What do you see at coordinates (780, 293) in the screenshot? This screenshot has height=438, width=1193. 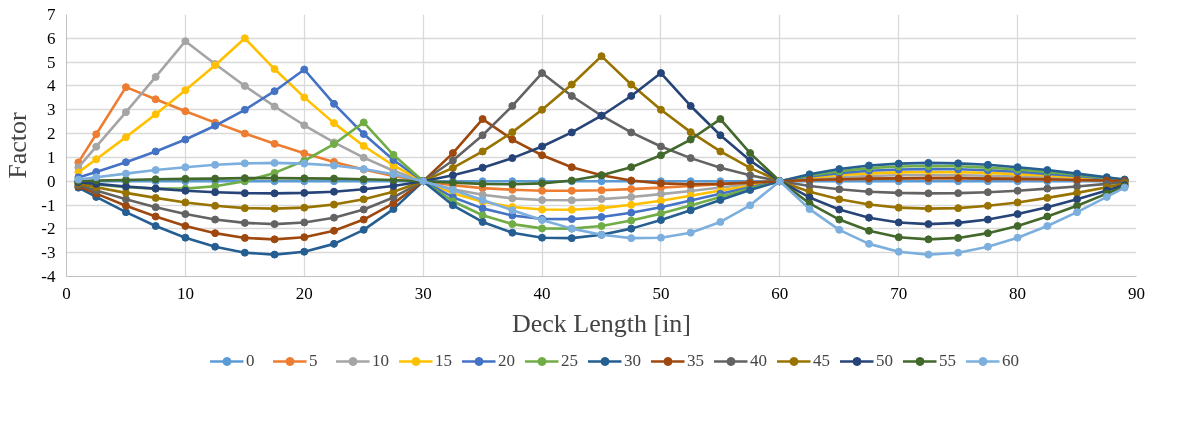 I see `x-tick-label: 60` at bounding box center [780, 293].